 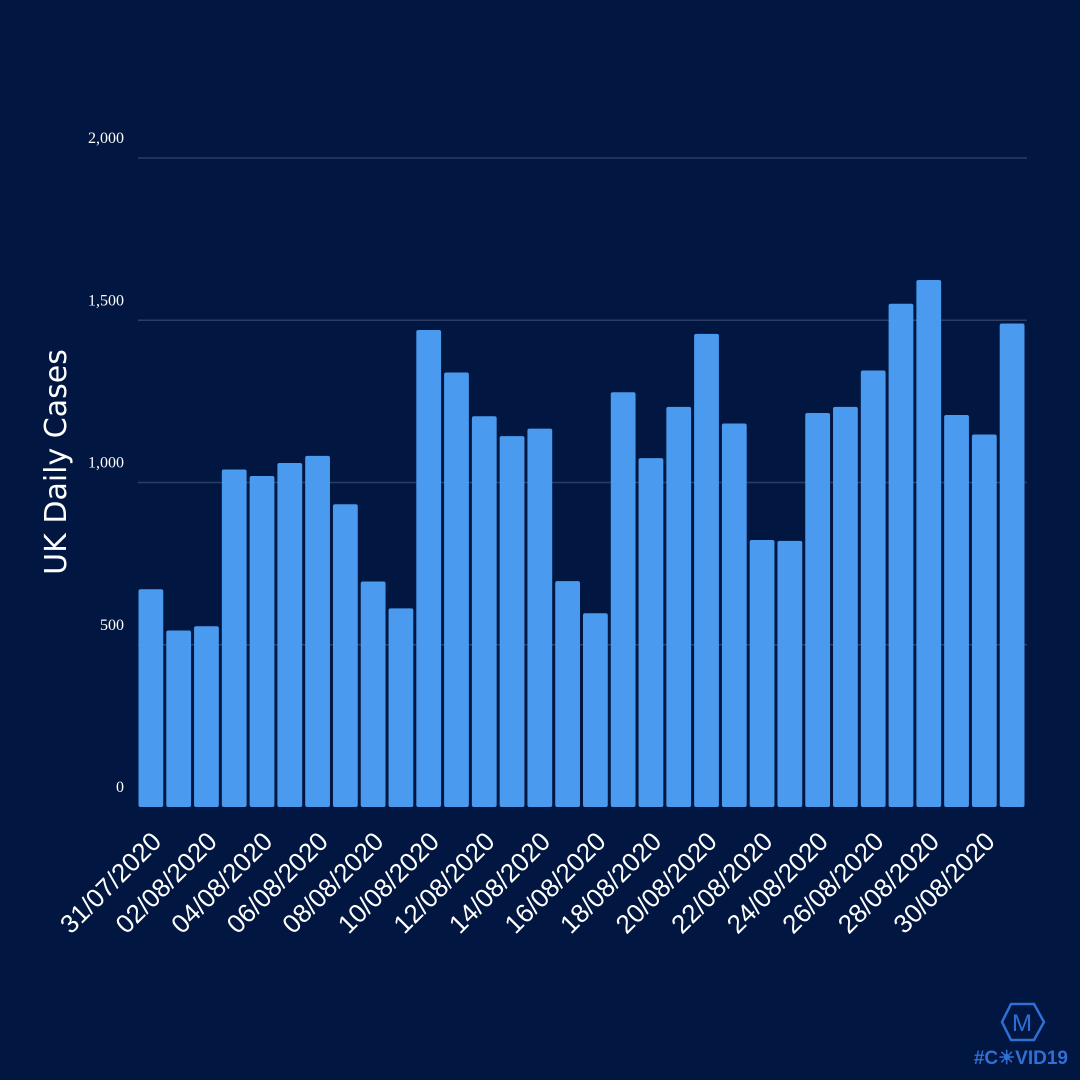 I want to click on y-tick-label: 2,000, so click(x=106, y=138).